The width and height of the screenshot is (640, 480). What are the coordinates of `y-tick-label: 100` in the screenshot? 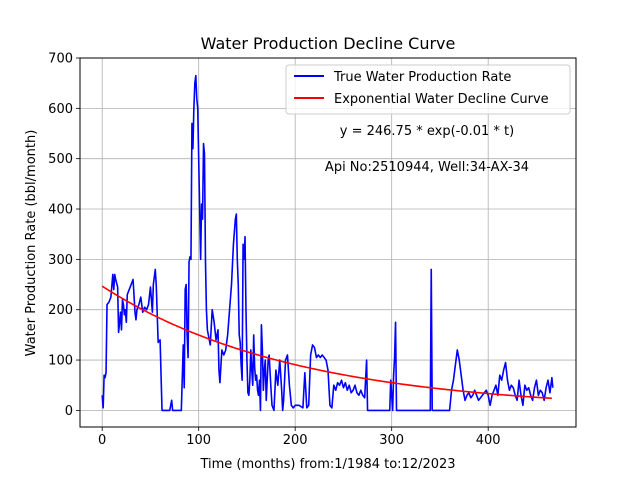 It's located at (60, 361).